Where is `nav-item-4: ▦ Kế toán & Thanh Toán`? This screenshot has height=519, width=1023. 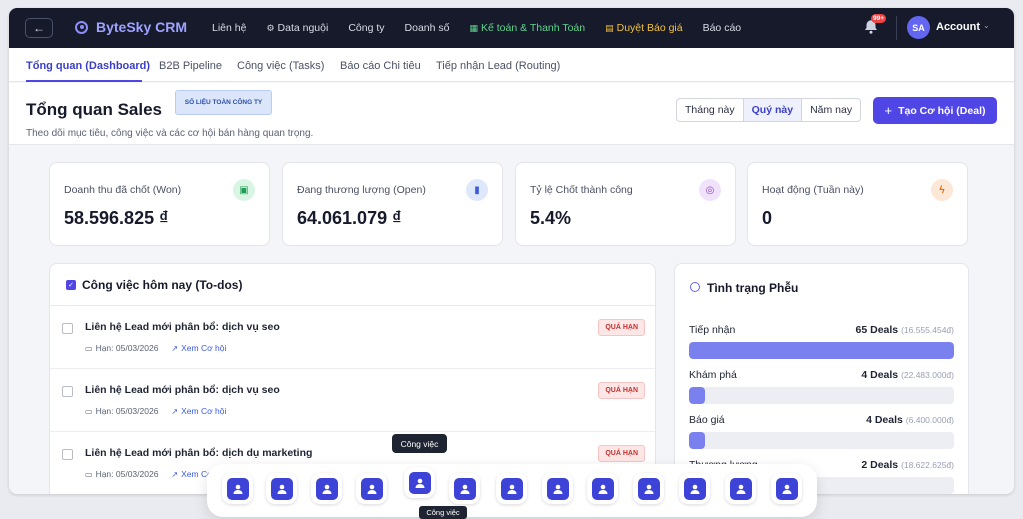
nav-item-4: ▦ Kế toán & Thanh Toán is located at coordinates (527, 28).